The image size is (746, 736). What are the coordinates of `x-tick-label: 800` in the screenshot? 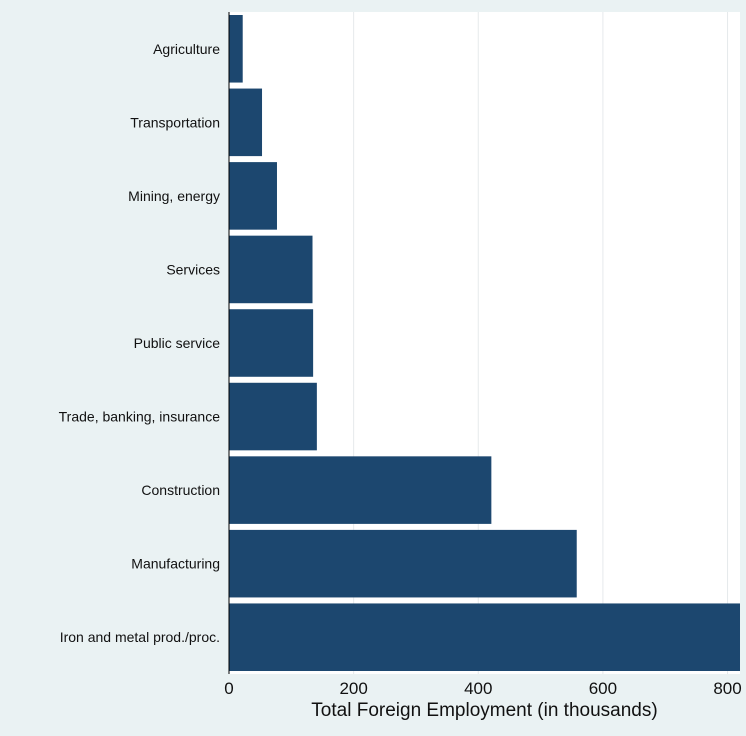 It's located at (727, 688).